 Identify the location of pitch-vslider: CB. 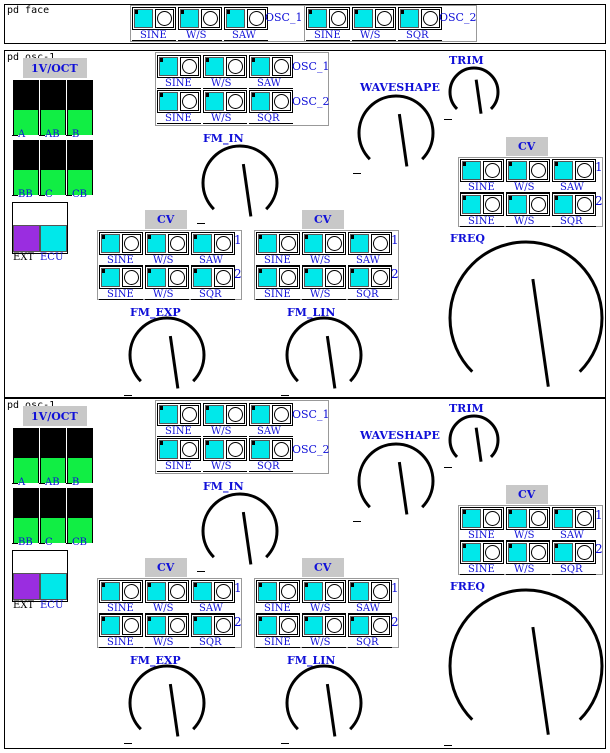
(79, 170).